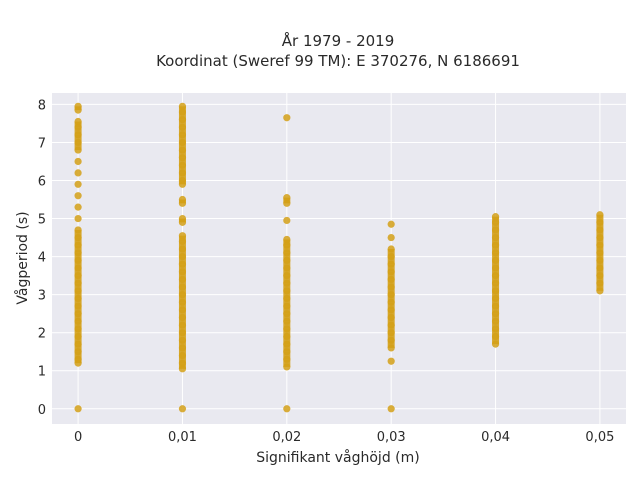  What do you see at coordinates (42, 372) in the screenshot?
I see `y-tick-label: 1` at bounding box center [42, 372].